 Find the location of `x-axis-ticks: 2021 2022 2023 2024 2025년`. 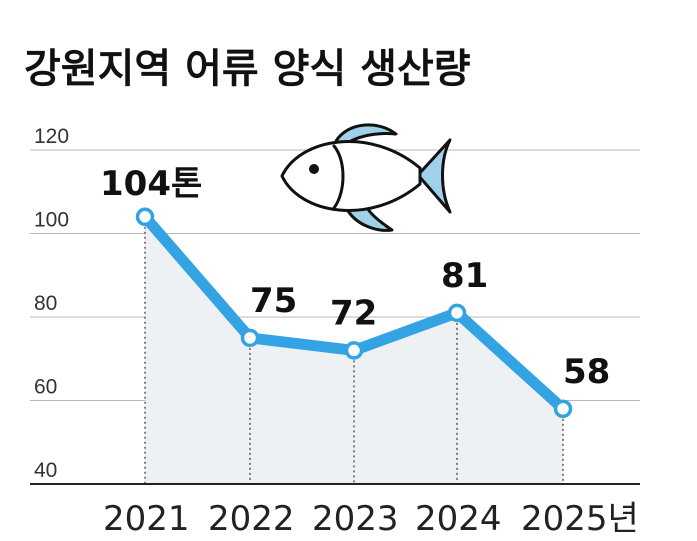

x-axis-ticks: 2021 2022 2023 2024 2025년 is located at coordinates (371, 519).